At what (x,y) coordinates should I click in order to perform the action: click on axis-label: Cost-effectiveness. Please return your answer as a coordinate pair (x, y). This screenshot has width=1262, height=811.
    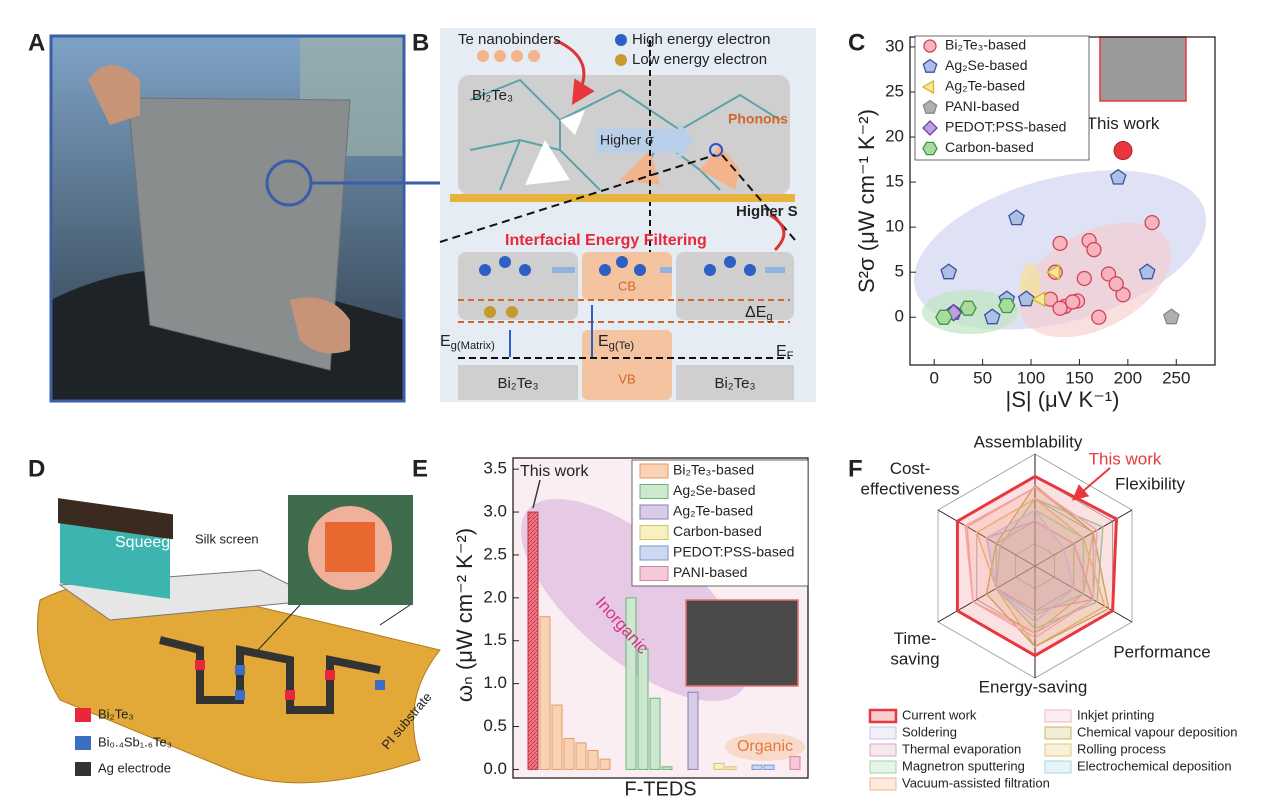
    Looking at the image, I should click on (910, 478).